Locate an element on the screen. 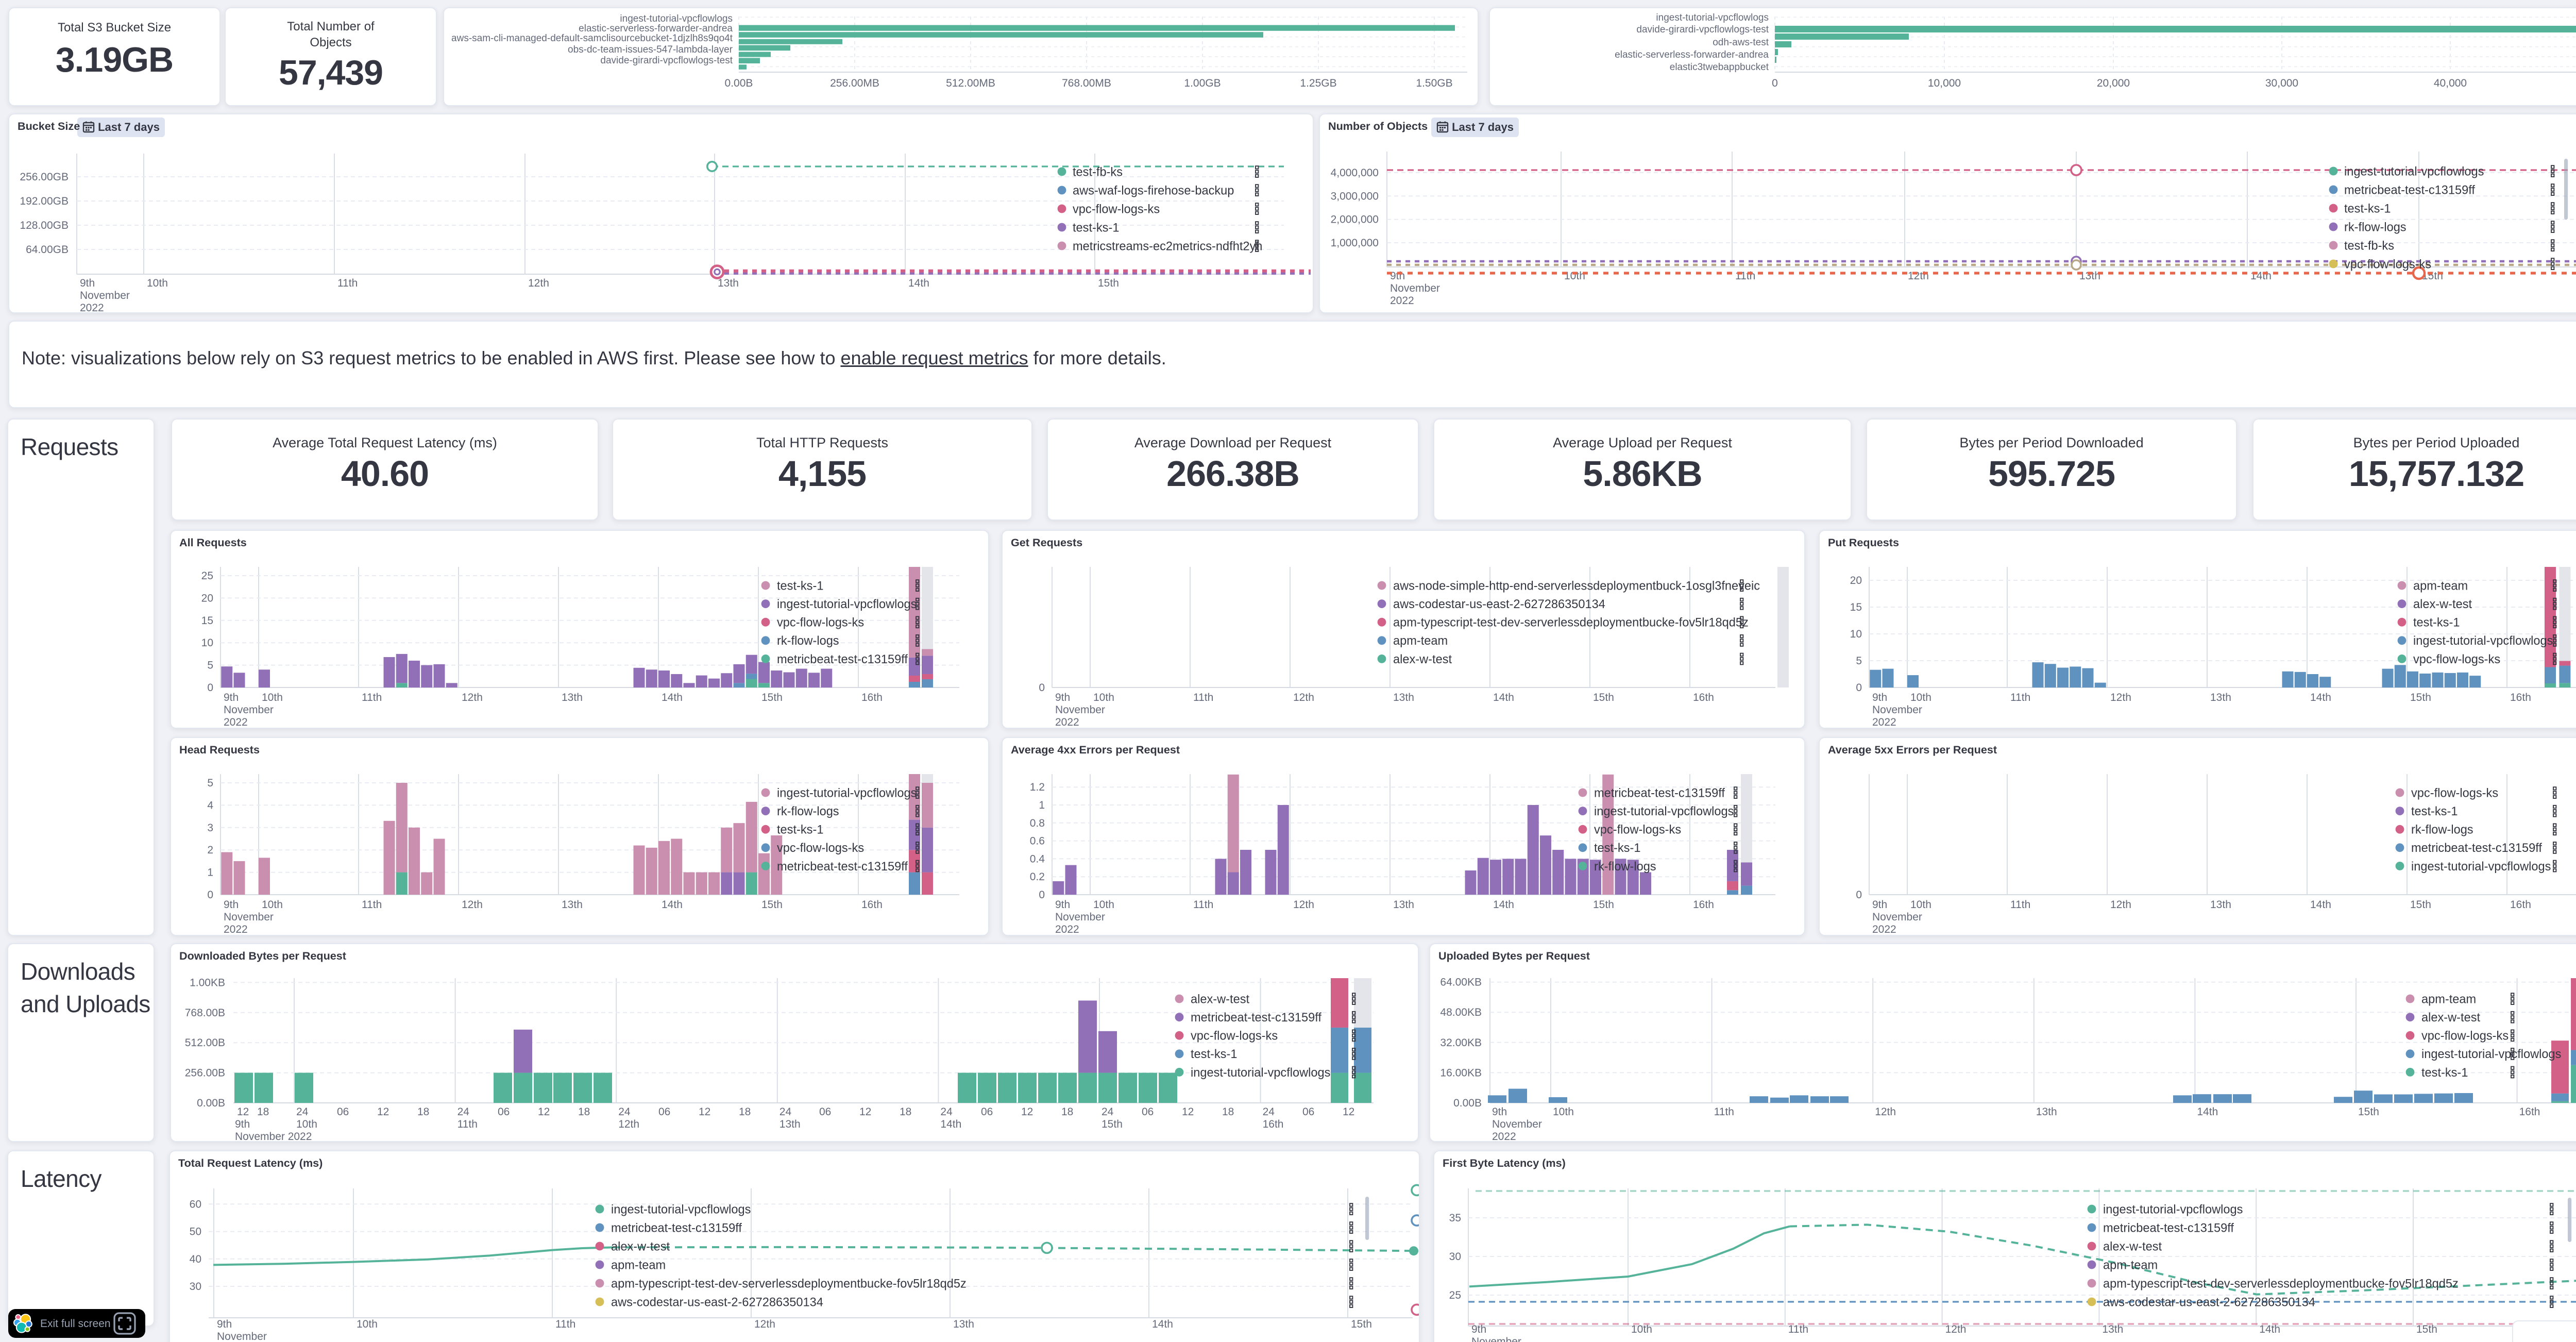  svg-text: 768.00B is located at coordinates (205, 1013).